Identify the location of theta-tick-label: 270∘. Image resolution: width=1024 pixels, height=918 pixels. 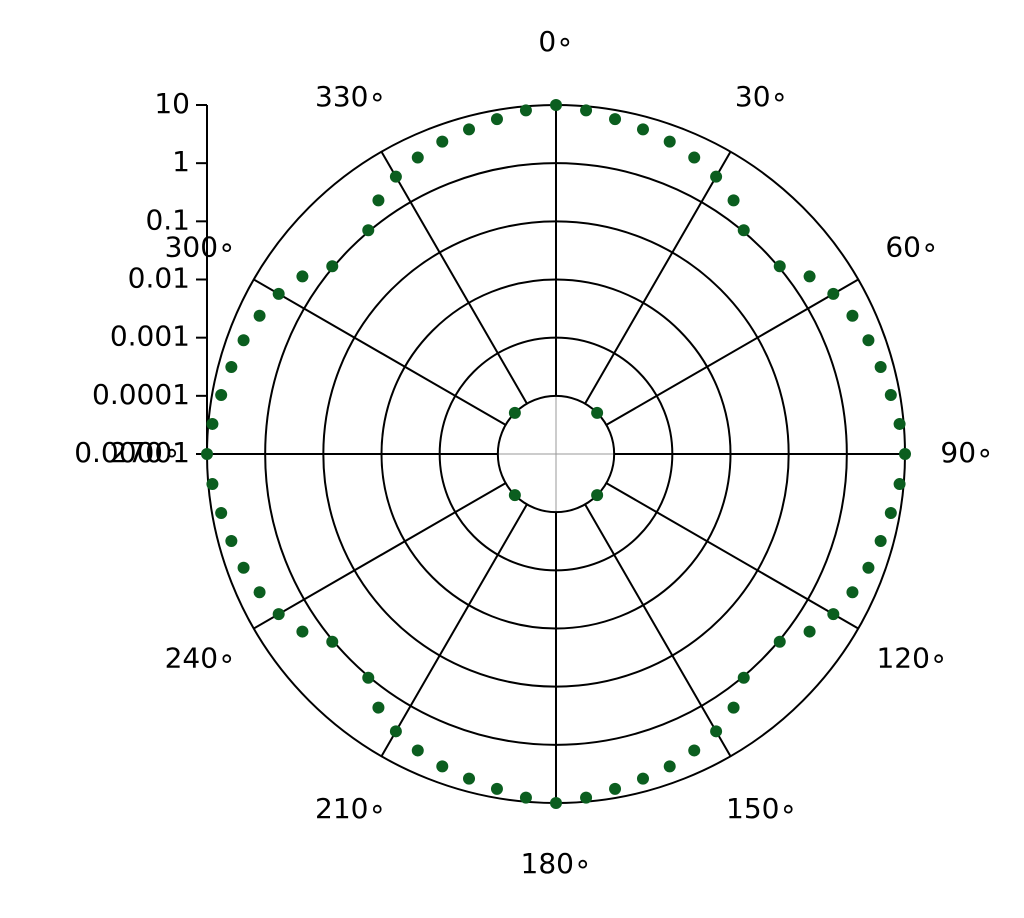
(145, 452).